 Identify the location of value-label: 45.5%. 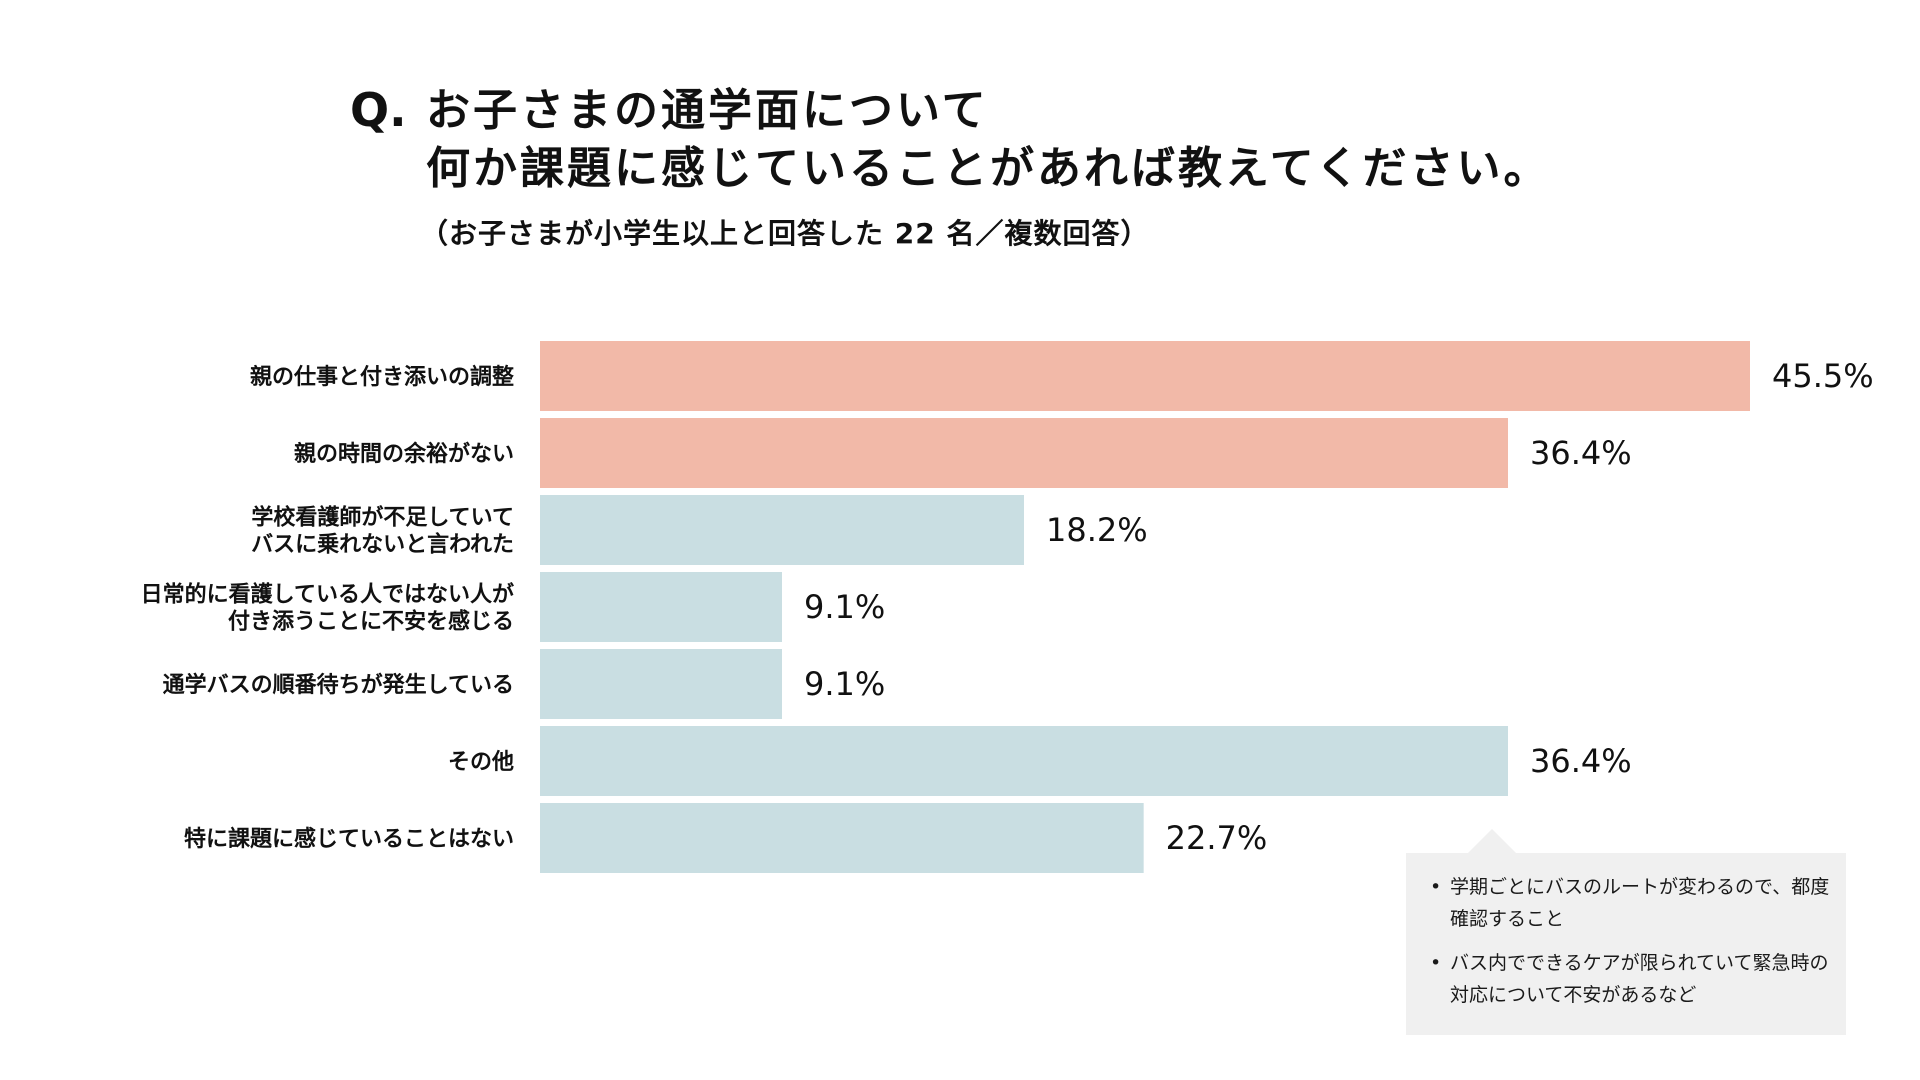
(1823, 376).